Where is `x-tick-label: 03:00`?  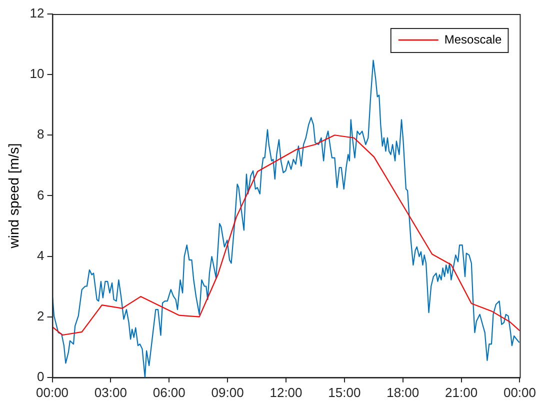 x-tick-label: 03:00 is located at coordinates (110, 392).